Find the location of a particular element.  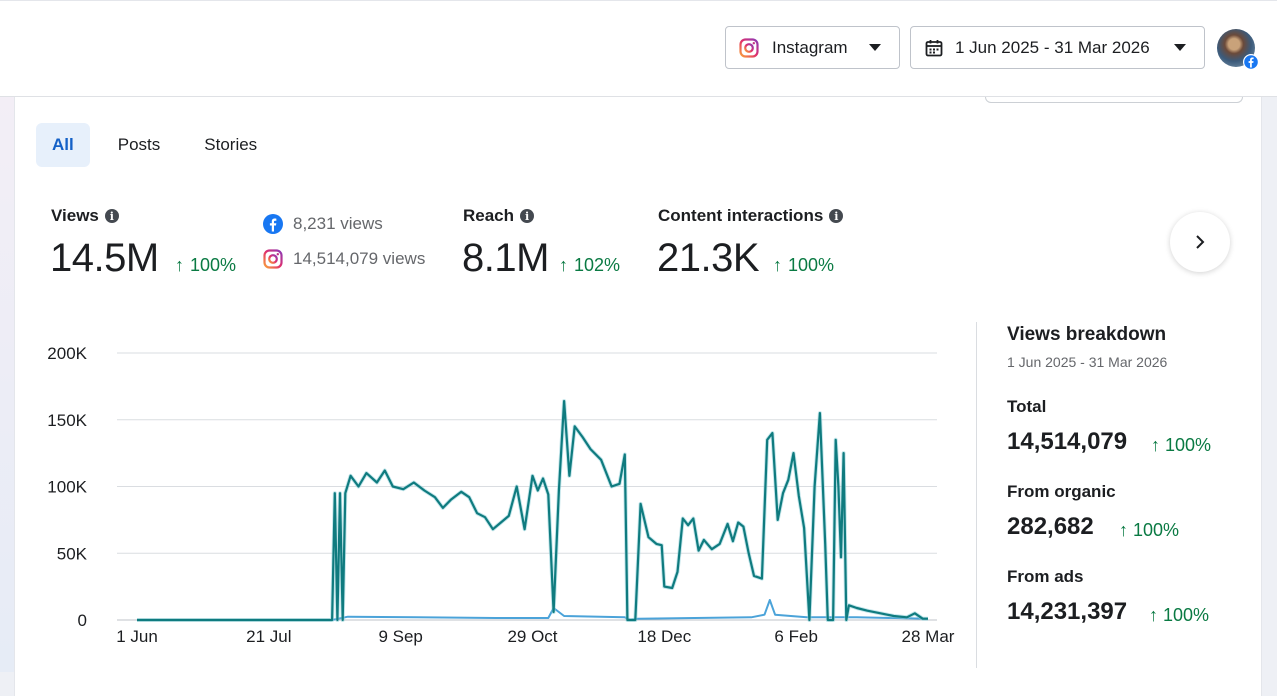

instagram-views: 14,514,079 views is located at coordinates (359, 258).